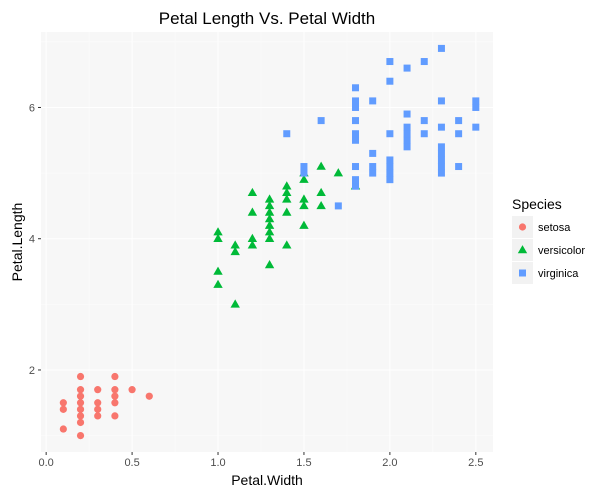 The height and width of the screenshot is (494, 616). I want to click on legend-label: setosa, so click(554, 228).